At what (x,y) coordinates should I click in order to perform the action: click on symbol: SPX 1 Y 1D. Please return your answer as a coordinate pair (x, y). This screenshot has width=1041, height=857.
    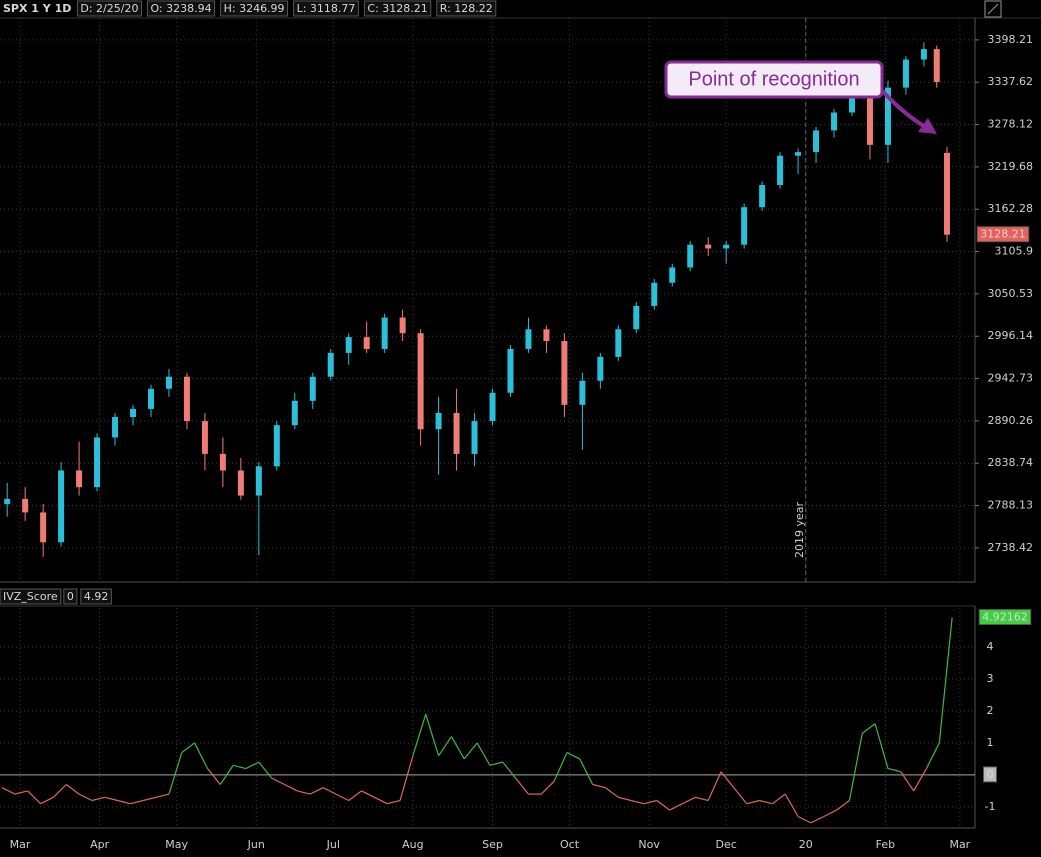
    Looking at the image, I should click on (37, 8).